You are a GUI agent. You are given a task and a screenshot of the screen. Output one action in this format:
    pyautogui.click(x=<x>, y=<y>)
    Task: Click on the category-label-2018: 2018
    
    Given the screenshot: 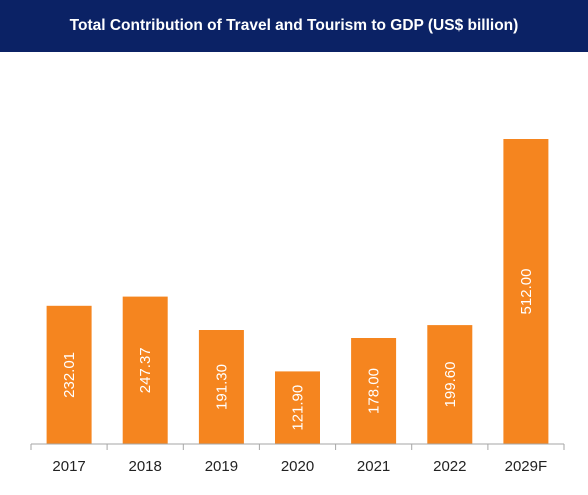 What is the action you would take?
    pyautogui.click(x=145, y=466)
    